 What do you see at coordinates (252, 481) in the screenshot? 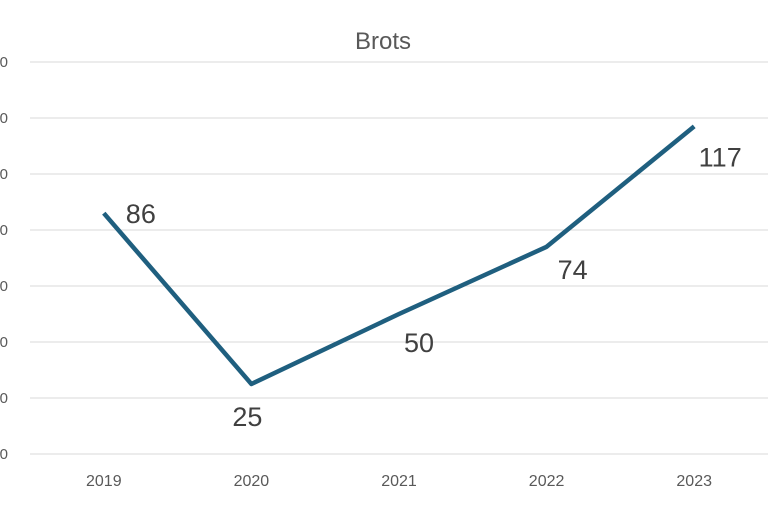
I see `x-tick-label: 2020` at bounding box center [252, 481].